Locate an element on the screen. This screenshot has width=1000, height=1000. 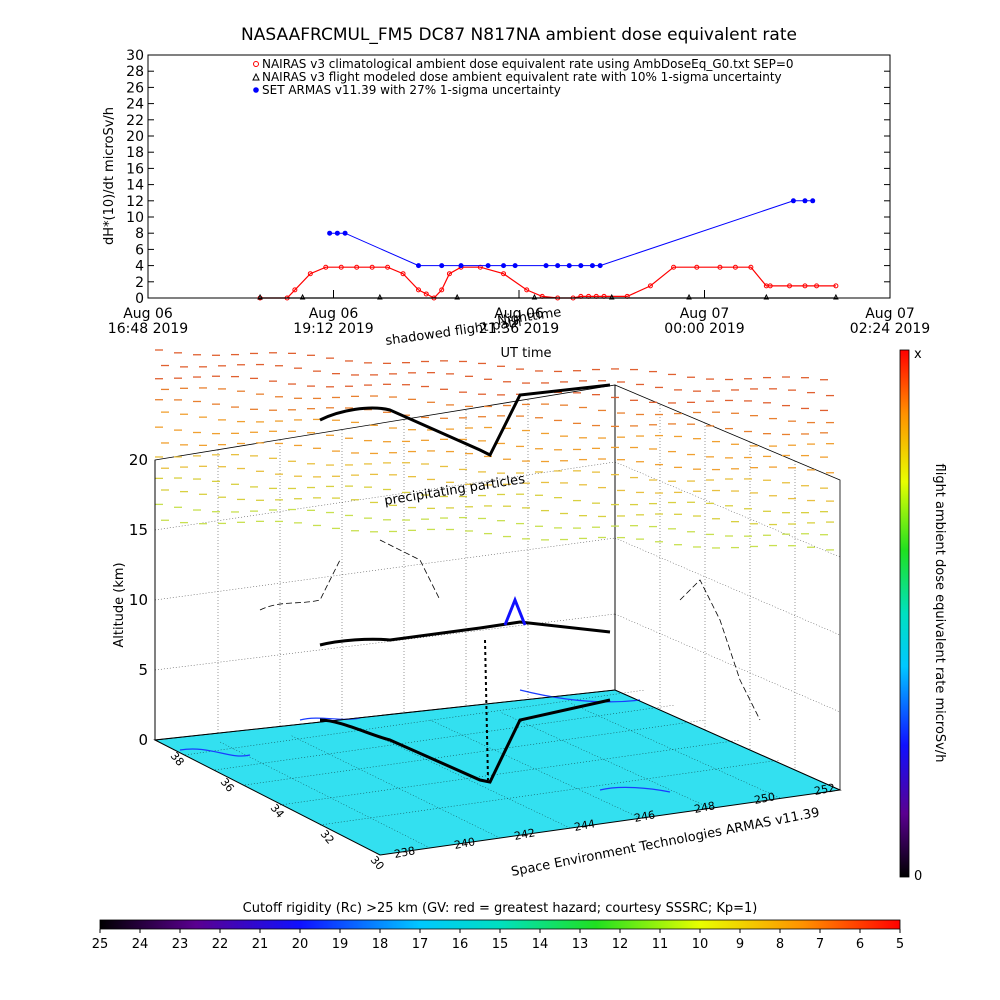
rigidity-colorbar is located at coordinates (500, 924).